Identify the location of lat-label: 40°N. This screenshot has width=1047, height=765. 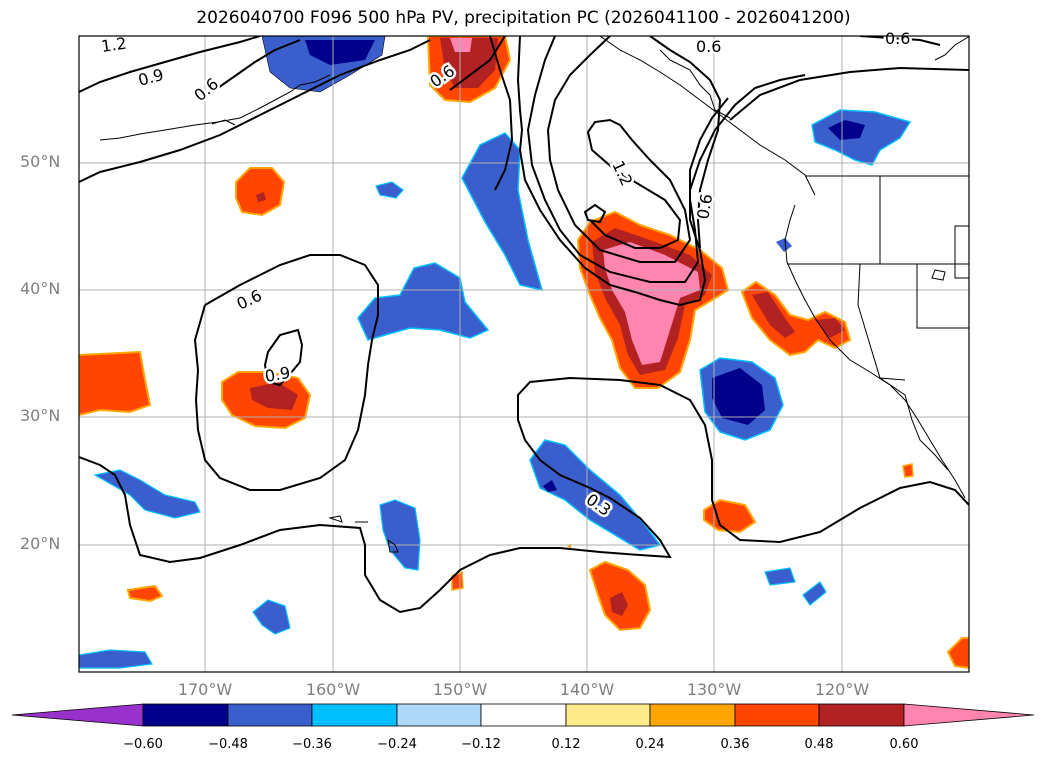
(40, 288).